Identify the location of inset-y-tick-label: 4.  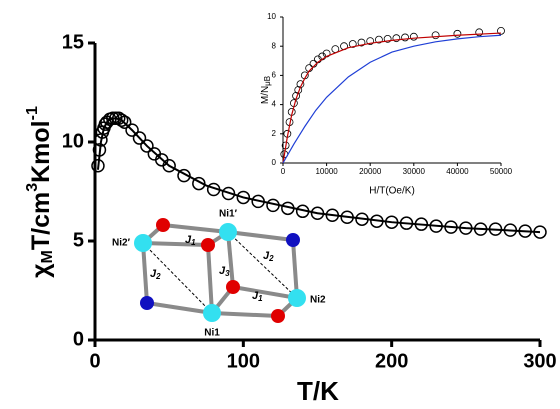
(274, 104).